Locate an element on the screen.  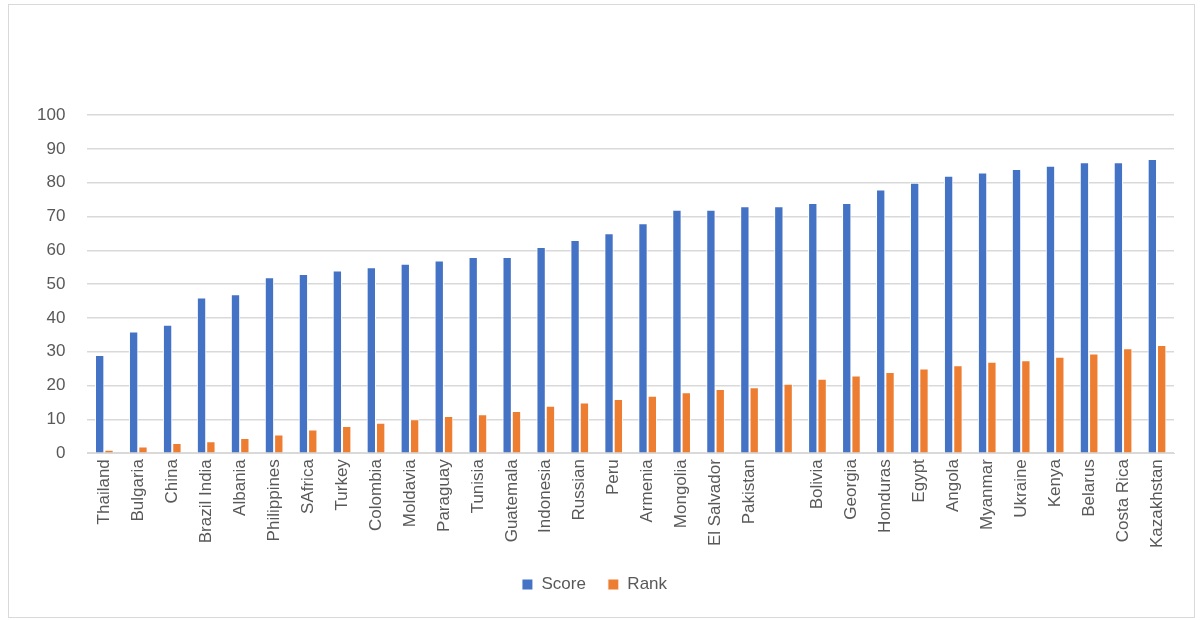
legend-label: Score is located at coordinates (563, 584).